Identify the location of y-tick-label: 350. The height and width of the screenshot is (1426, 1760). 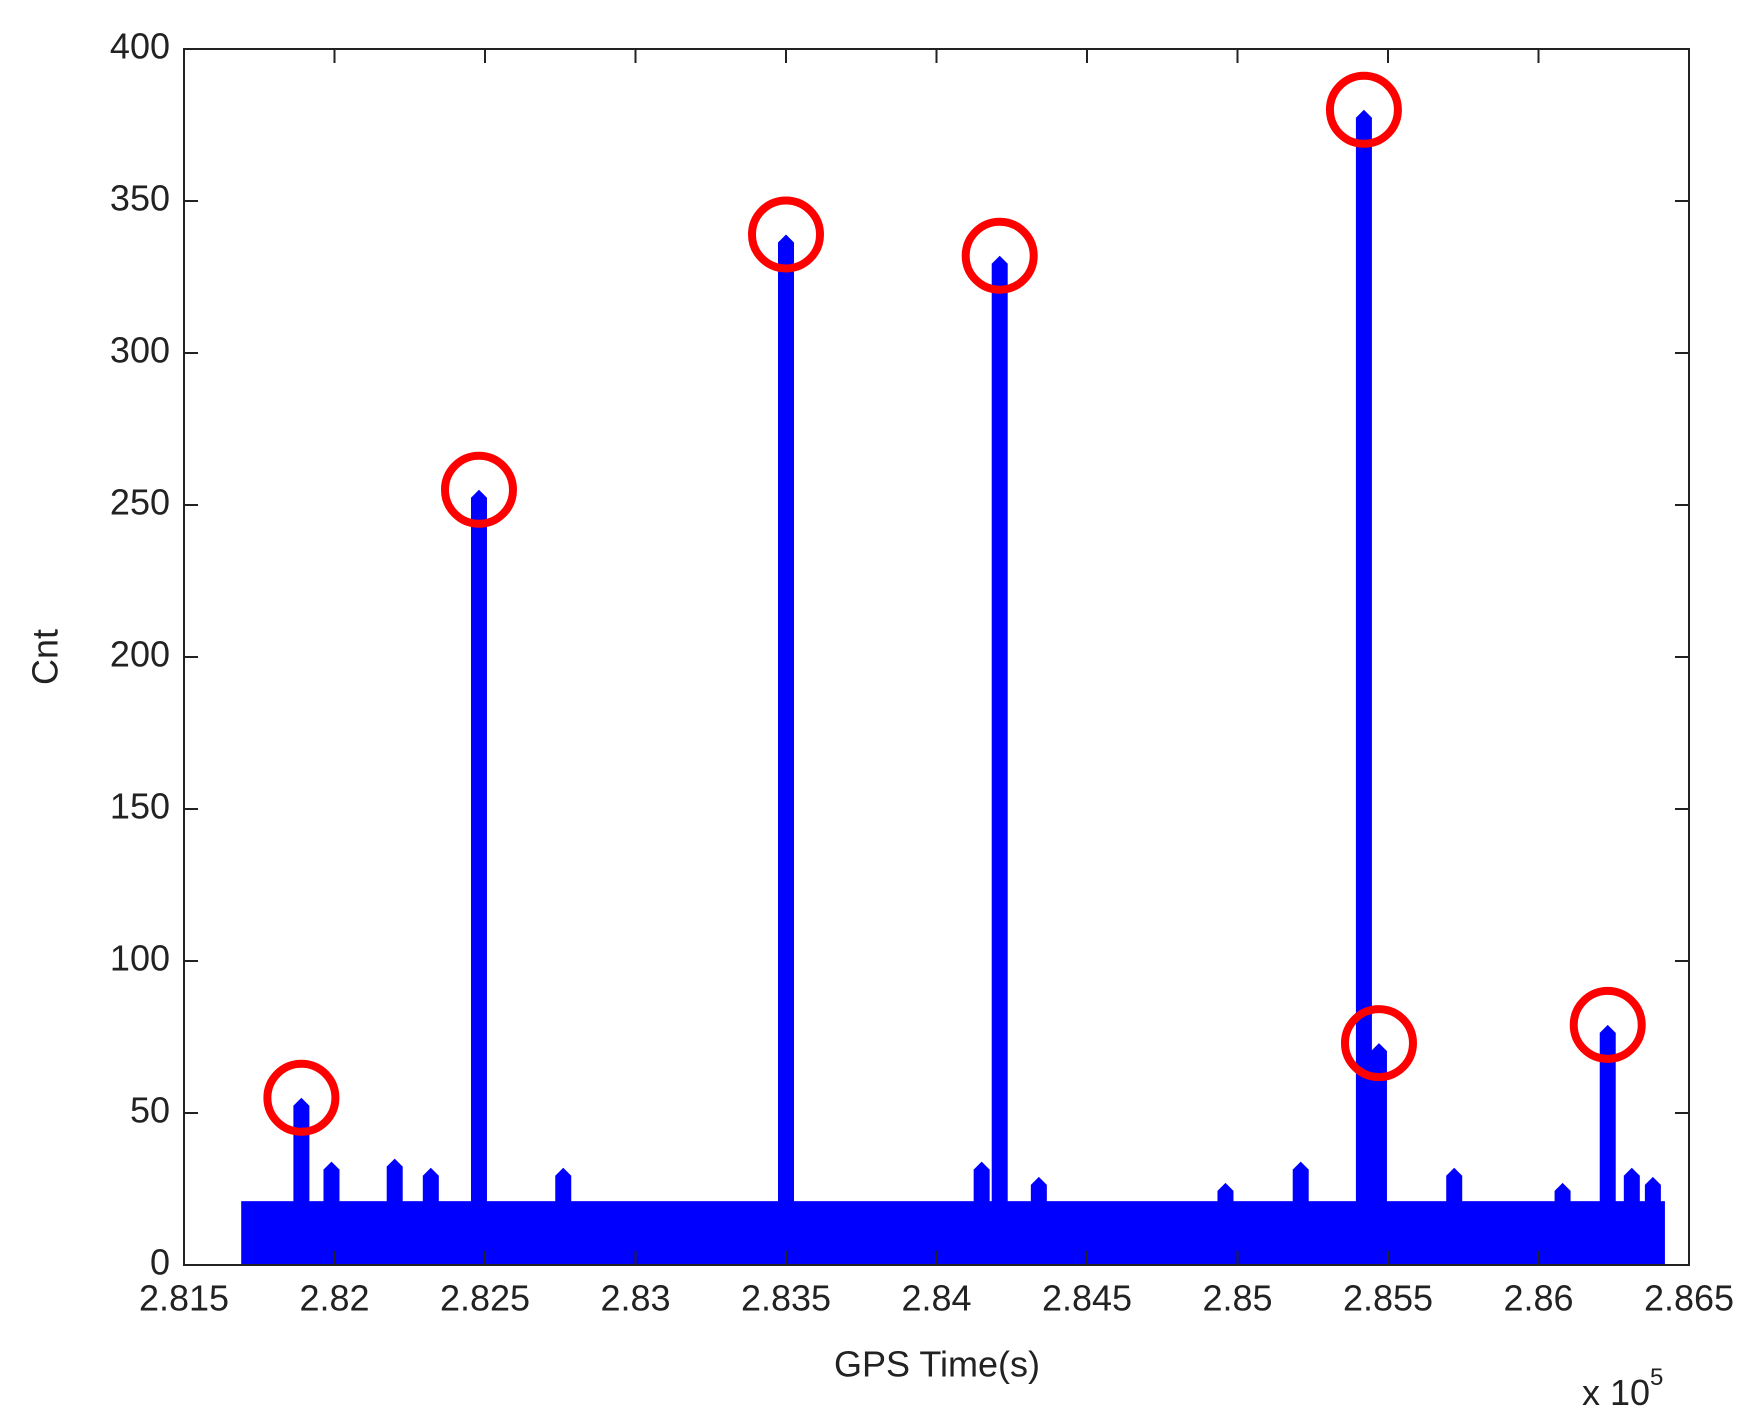
(140, 198).